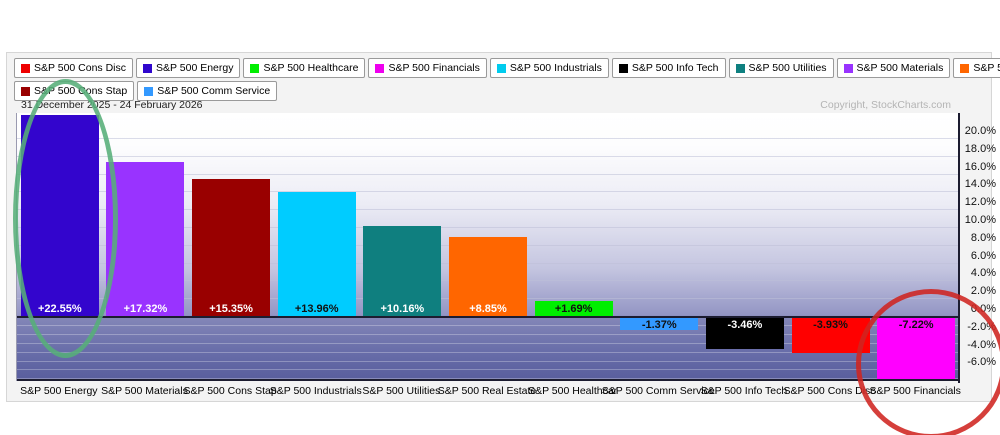 The image size is (1000, 435). What do you see at coordinates (980, 184) in the screenshot?
I see `y-tick-label: 14.0%` at bounding box center [980, 184].